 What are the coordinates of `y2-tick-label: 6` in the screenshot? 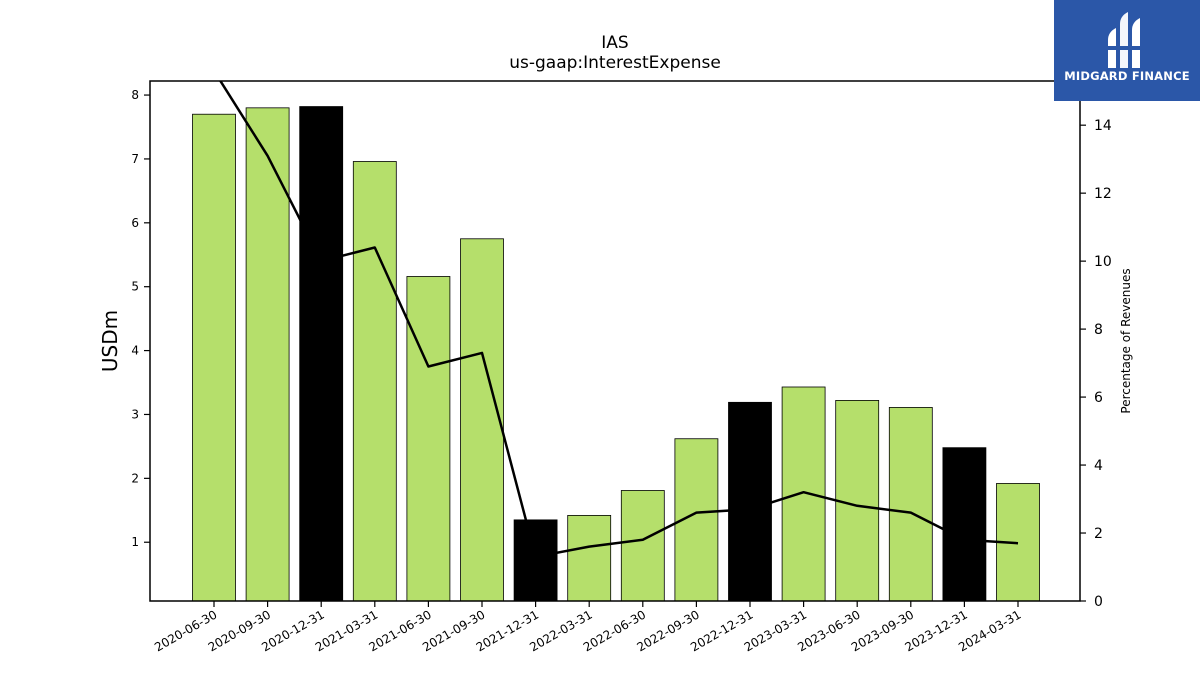 It's located at (1098, 398).